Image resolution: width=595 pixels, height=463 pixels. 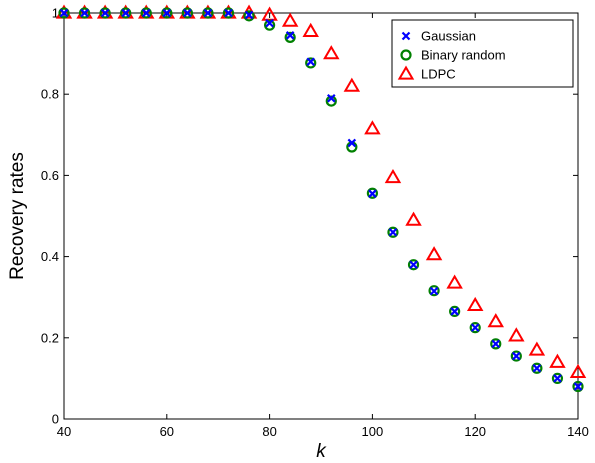 What do you see at coordinates (475, 431) in the screenshot?
I see `x-tick-label: 120` at bounding box center [475, 431].